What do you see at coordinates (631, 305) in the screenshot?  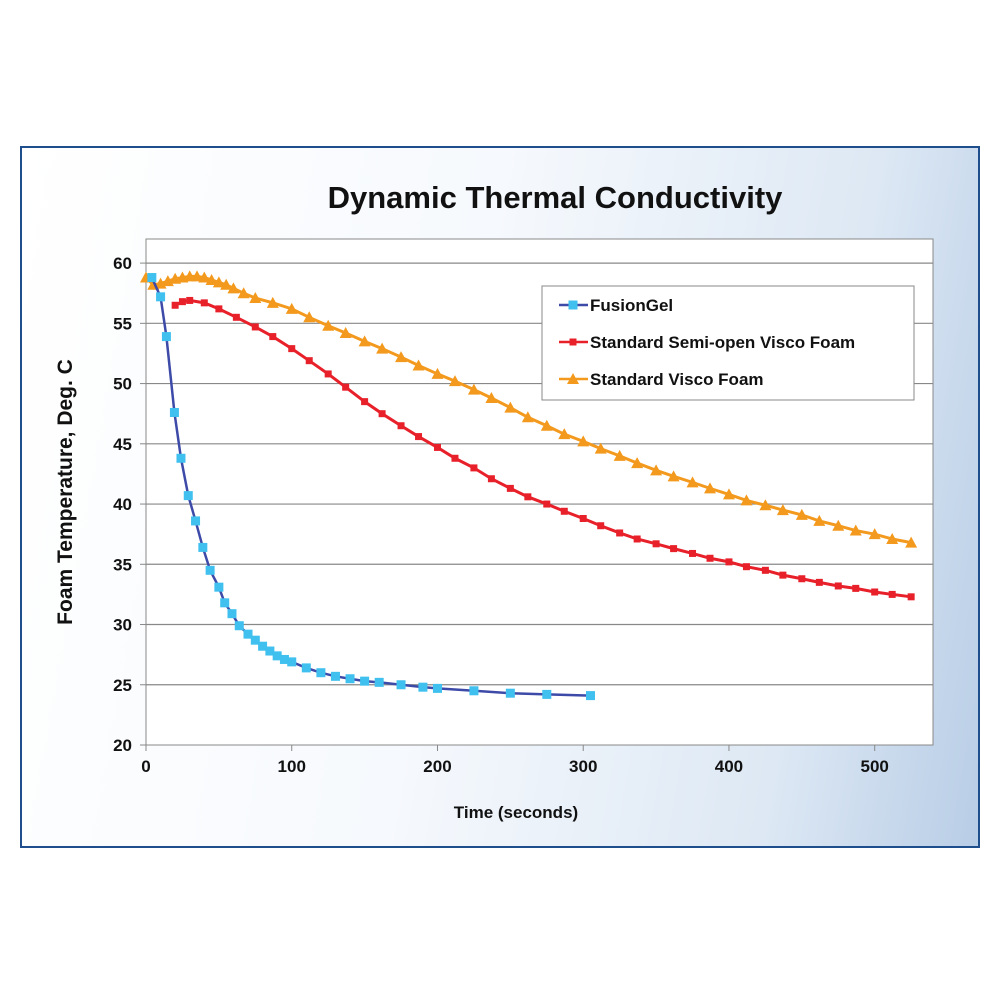 I see `legend-label: FusionGel` at bounding box center [631, 305].